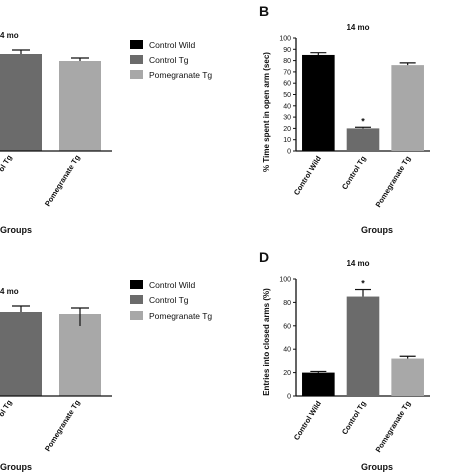 This screenshot has height=474, width=474. I want to click on panel-top-left: 4 mo ol Tg Pomegranate Tg Groups, so click(56, 133).